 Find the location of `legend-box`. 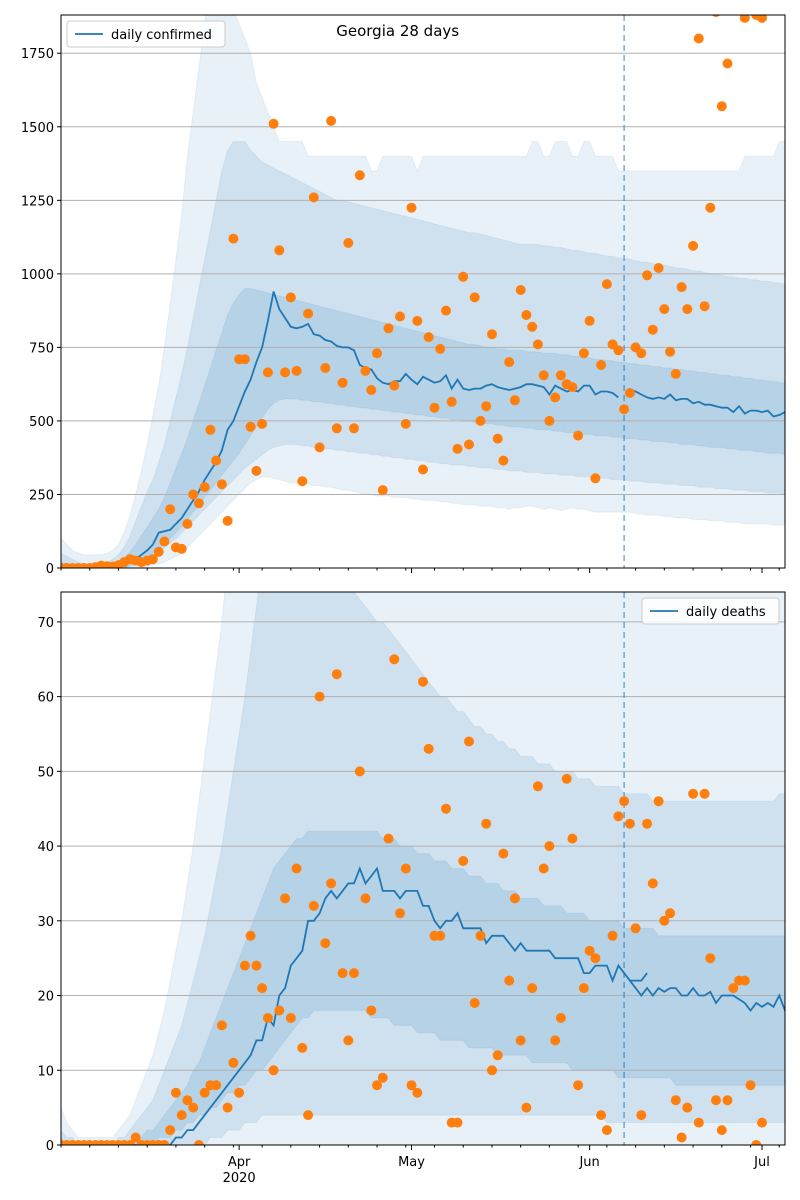

legend-box is located at coordinates (710, 611).